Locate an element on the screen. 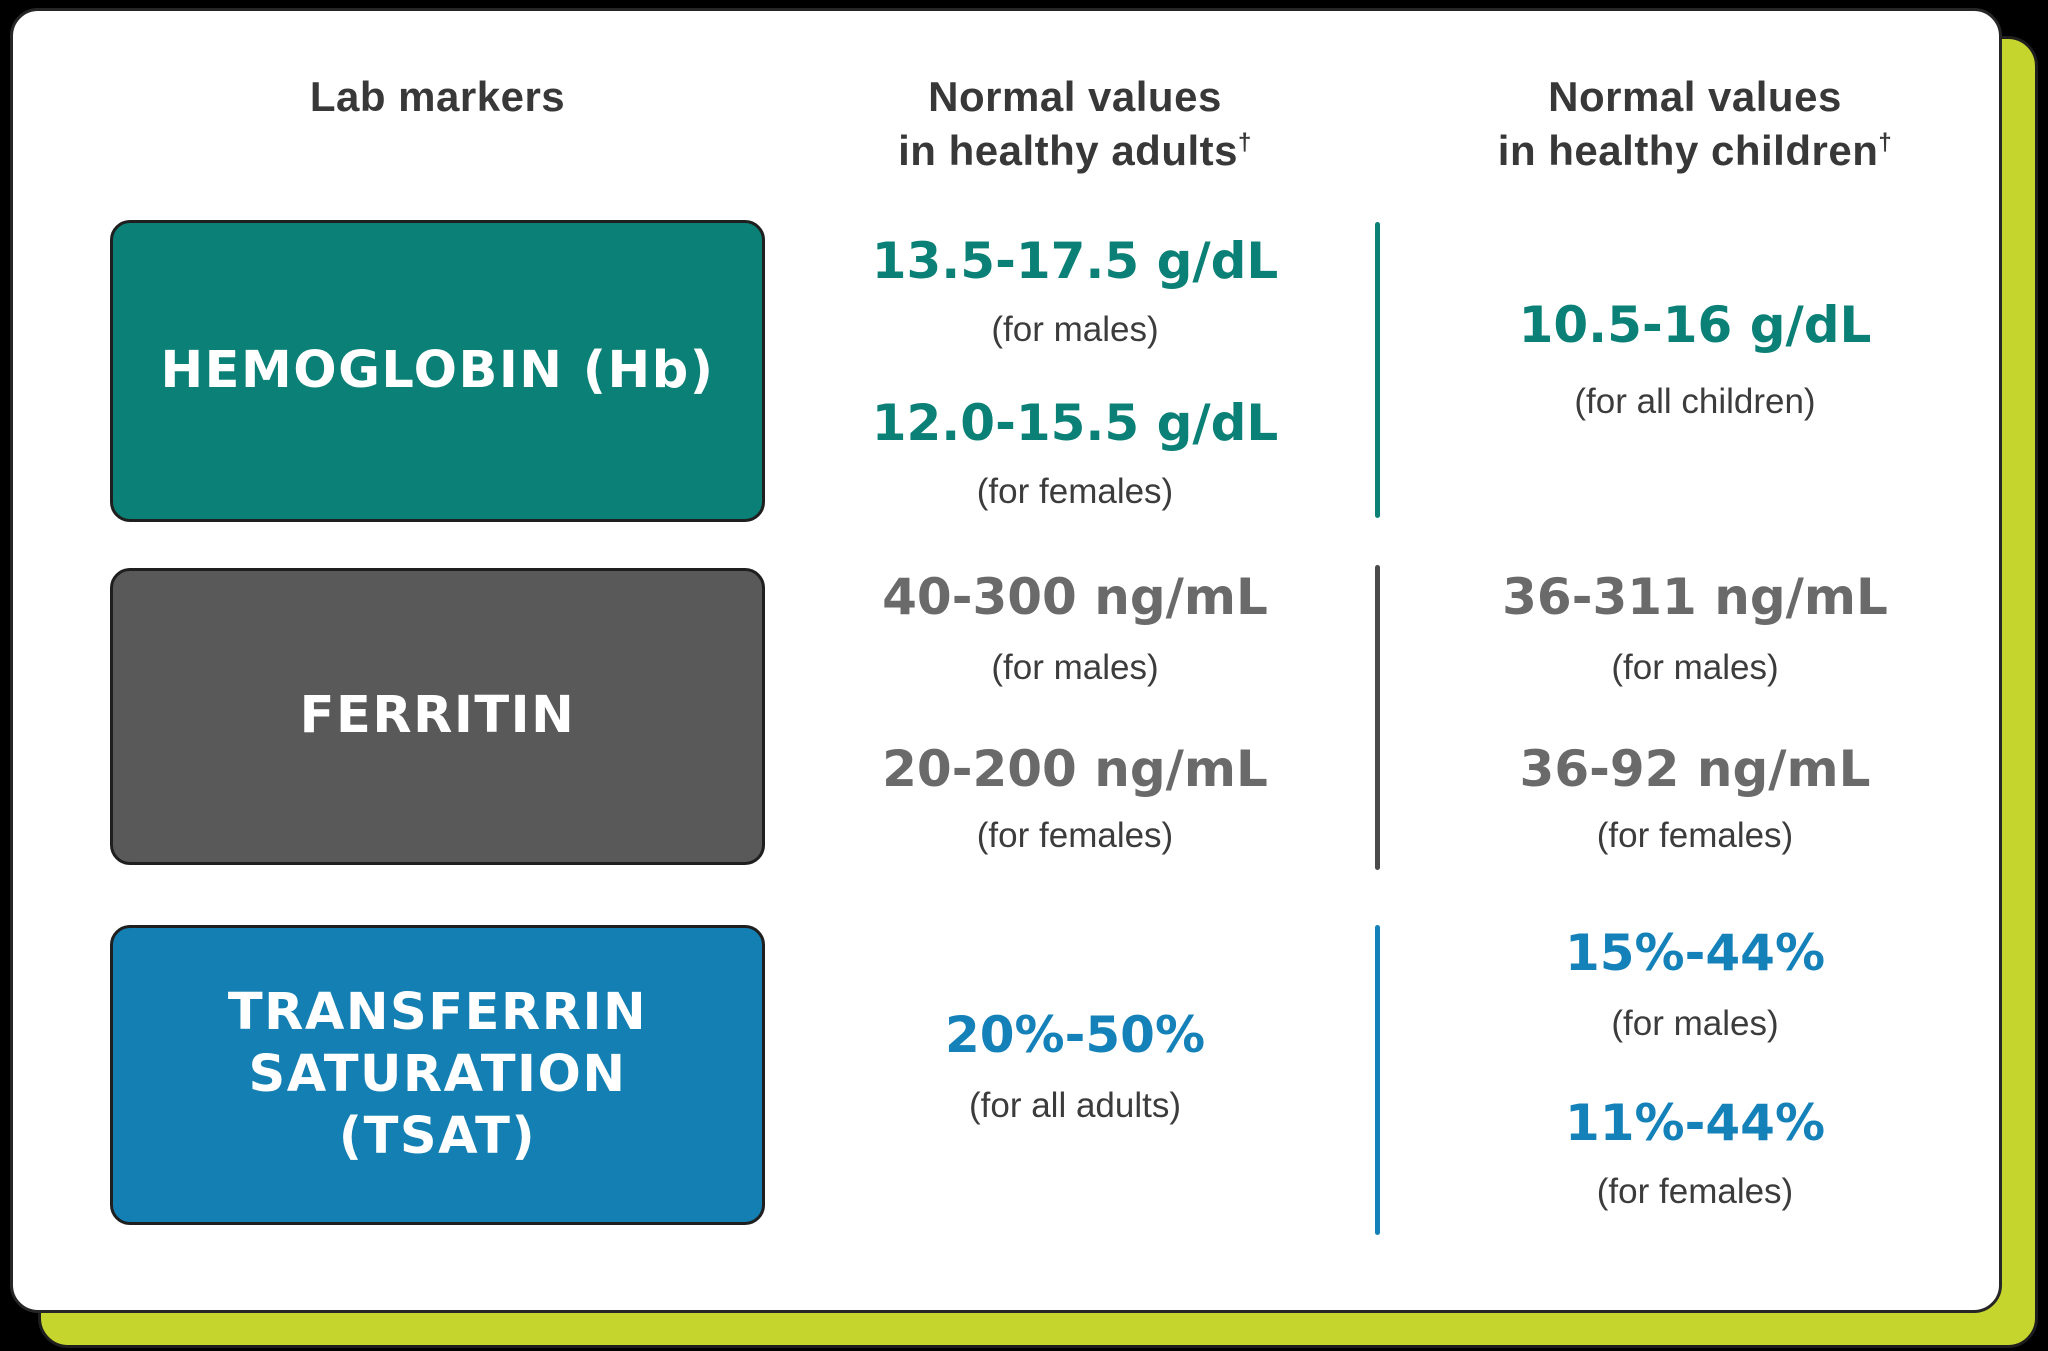 This screenshot has height=1351, width=2048. tsat-children-males-note: (for males) is located at coordinates (1695, 1023).